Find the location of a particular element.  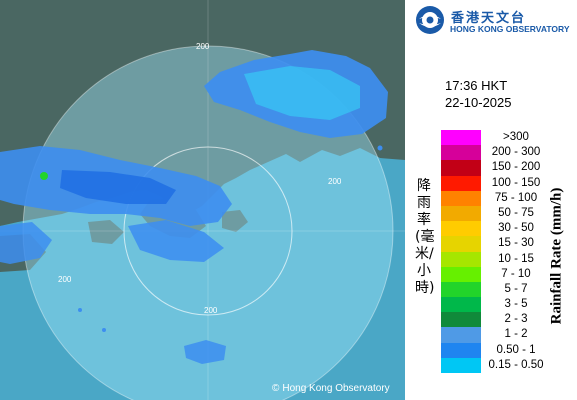

legend-range-label: 30 - 50 is located at coordinates (516, 228).